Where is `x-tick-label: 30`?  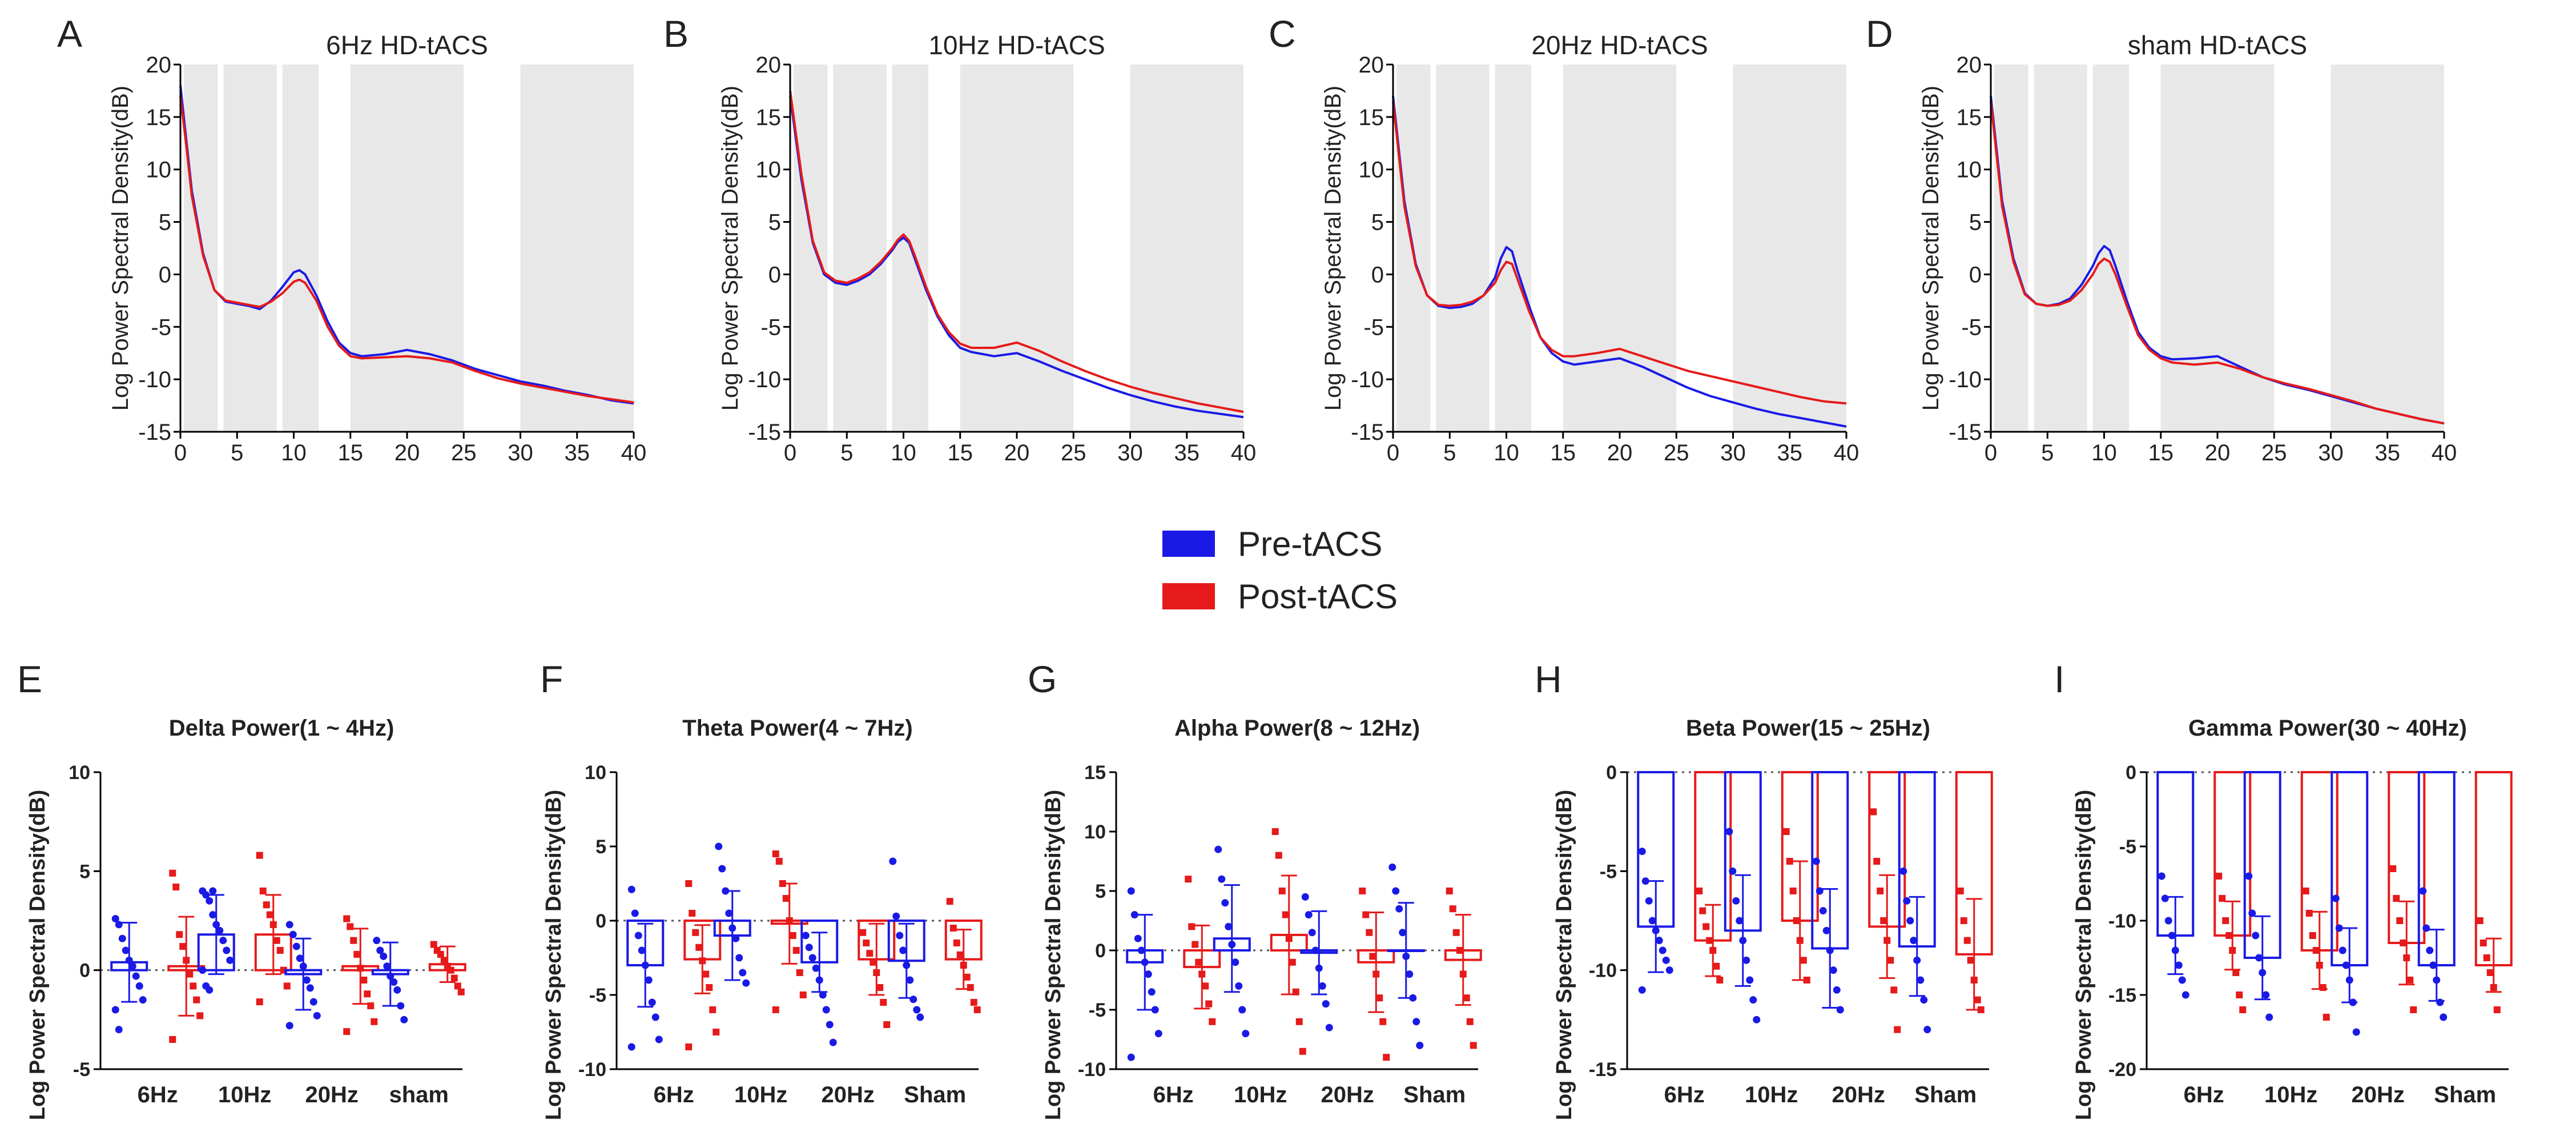
x-tick-label: 30 is located at coordinates (1130, 452).